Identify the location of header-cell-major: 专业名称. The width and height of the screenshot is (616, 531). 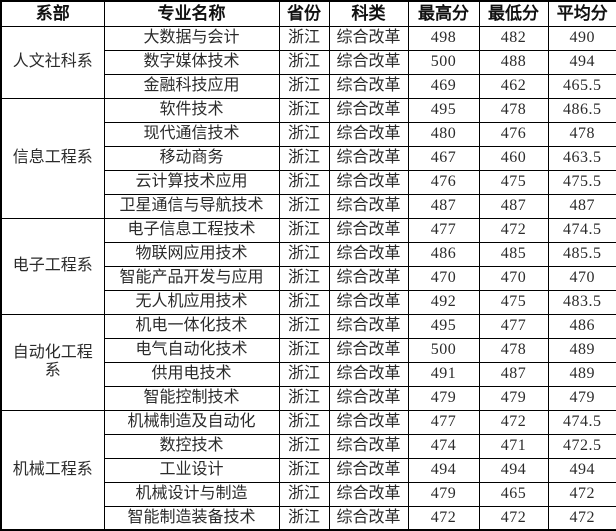
(191, 13).